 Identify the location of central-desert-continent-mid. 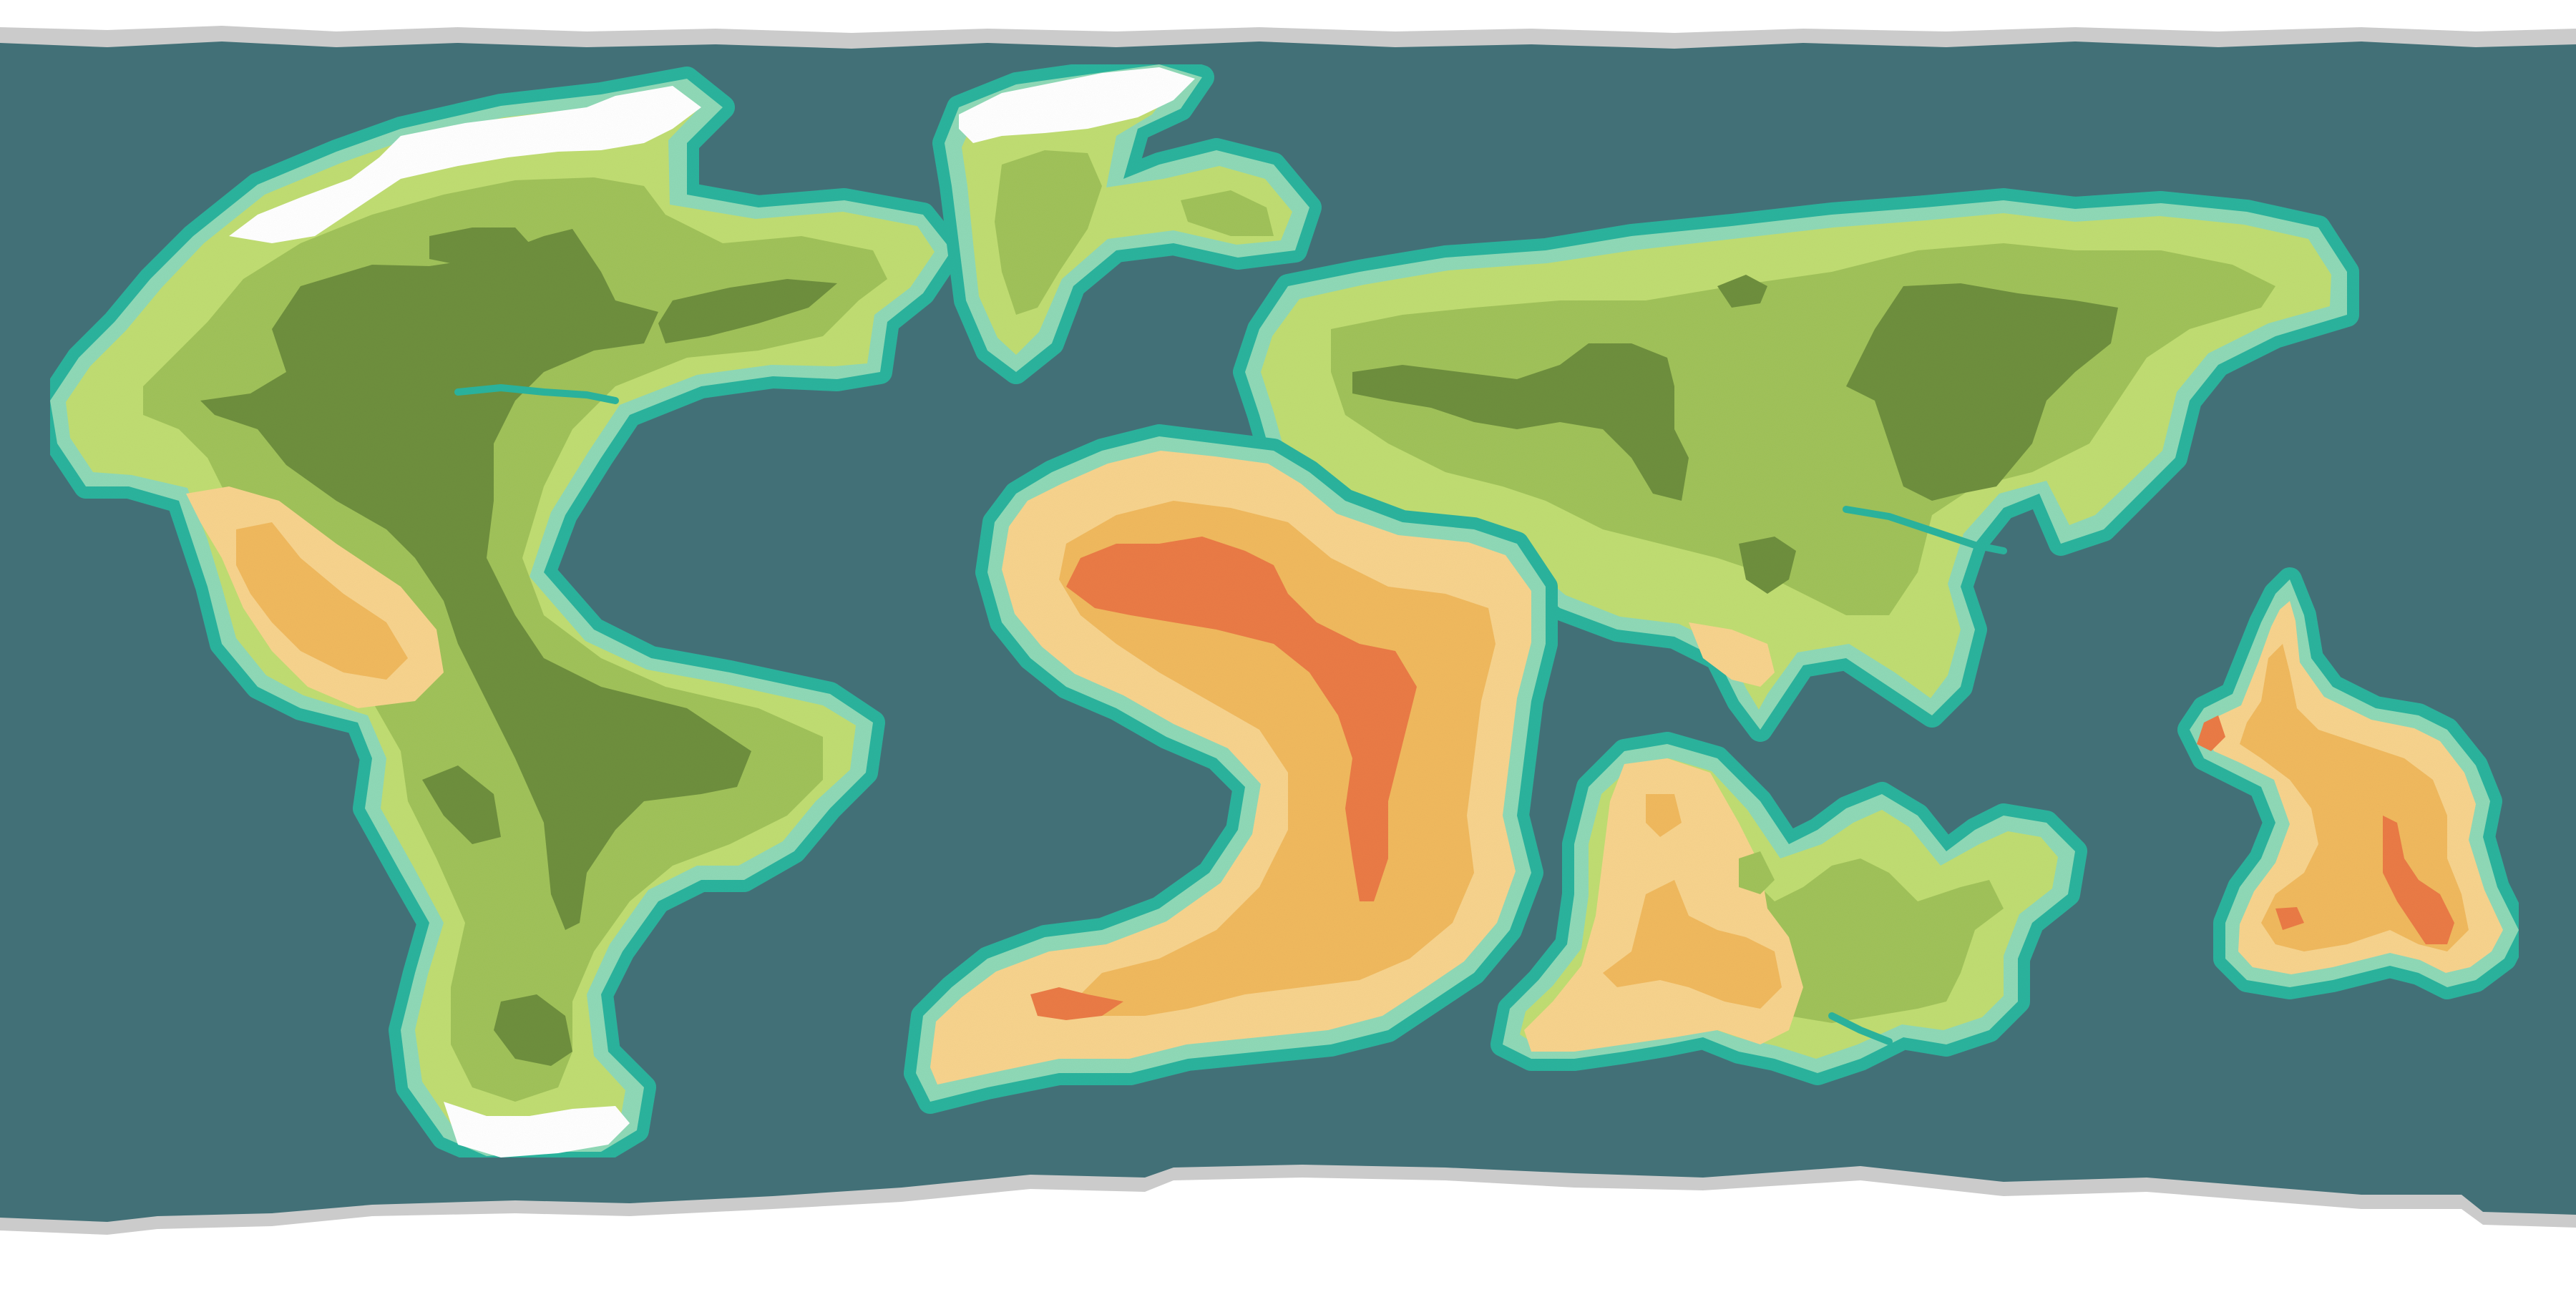
(1277, 758).